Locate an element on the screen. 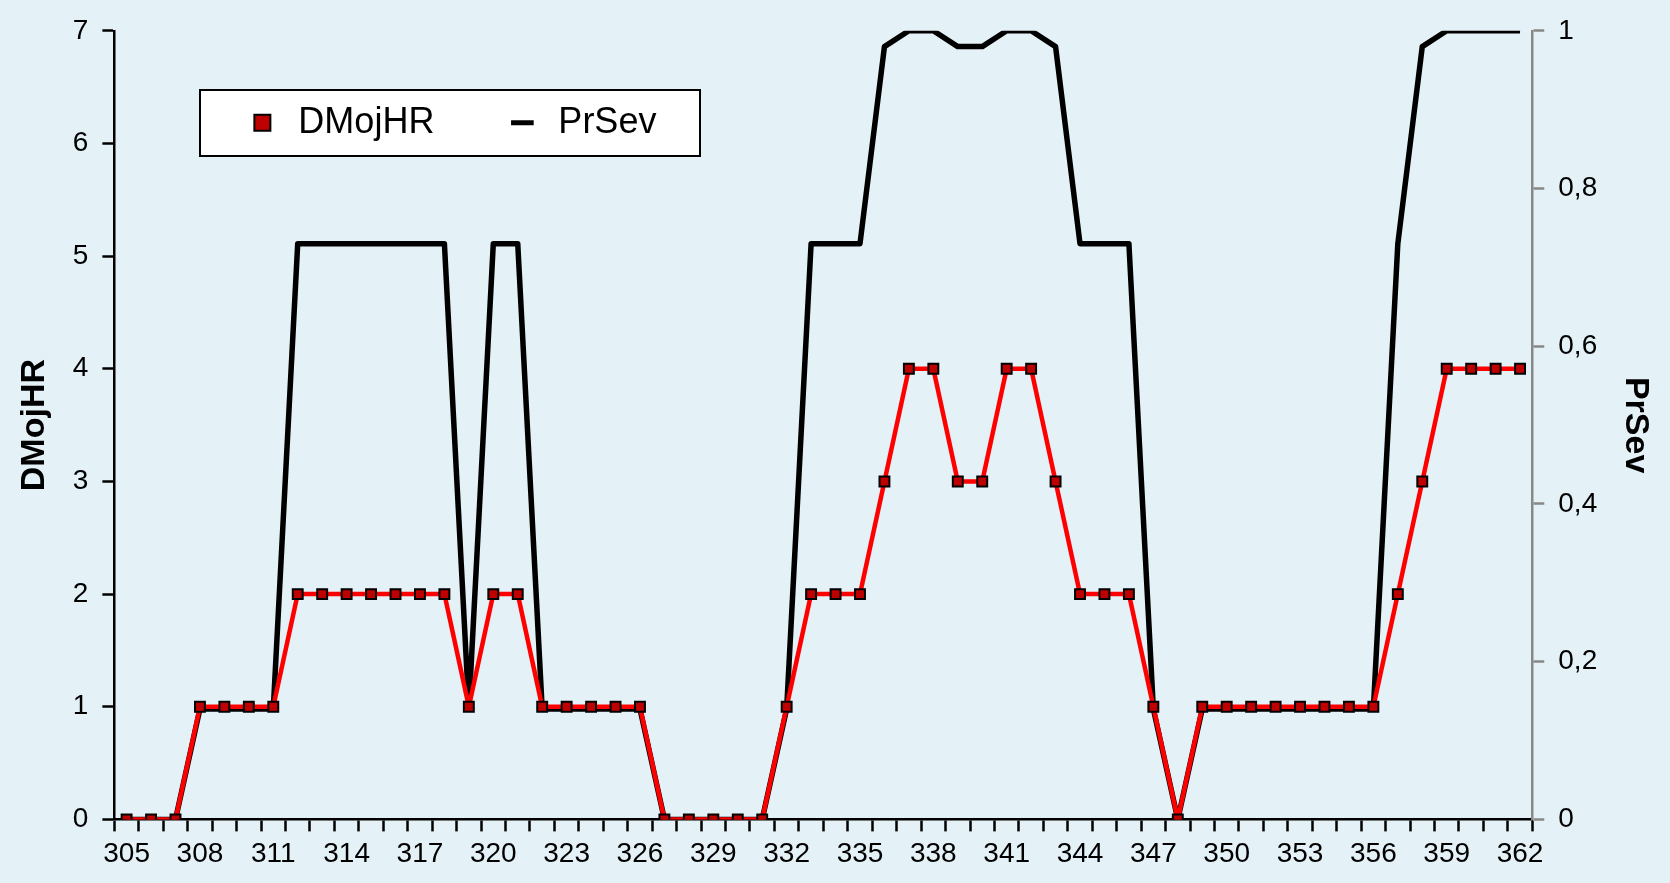 The height and width of the screenshot is (883, 1670). y-tick-label: 5 is located at coordinates (80, 254).